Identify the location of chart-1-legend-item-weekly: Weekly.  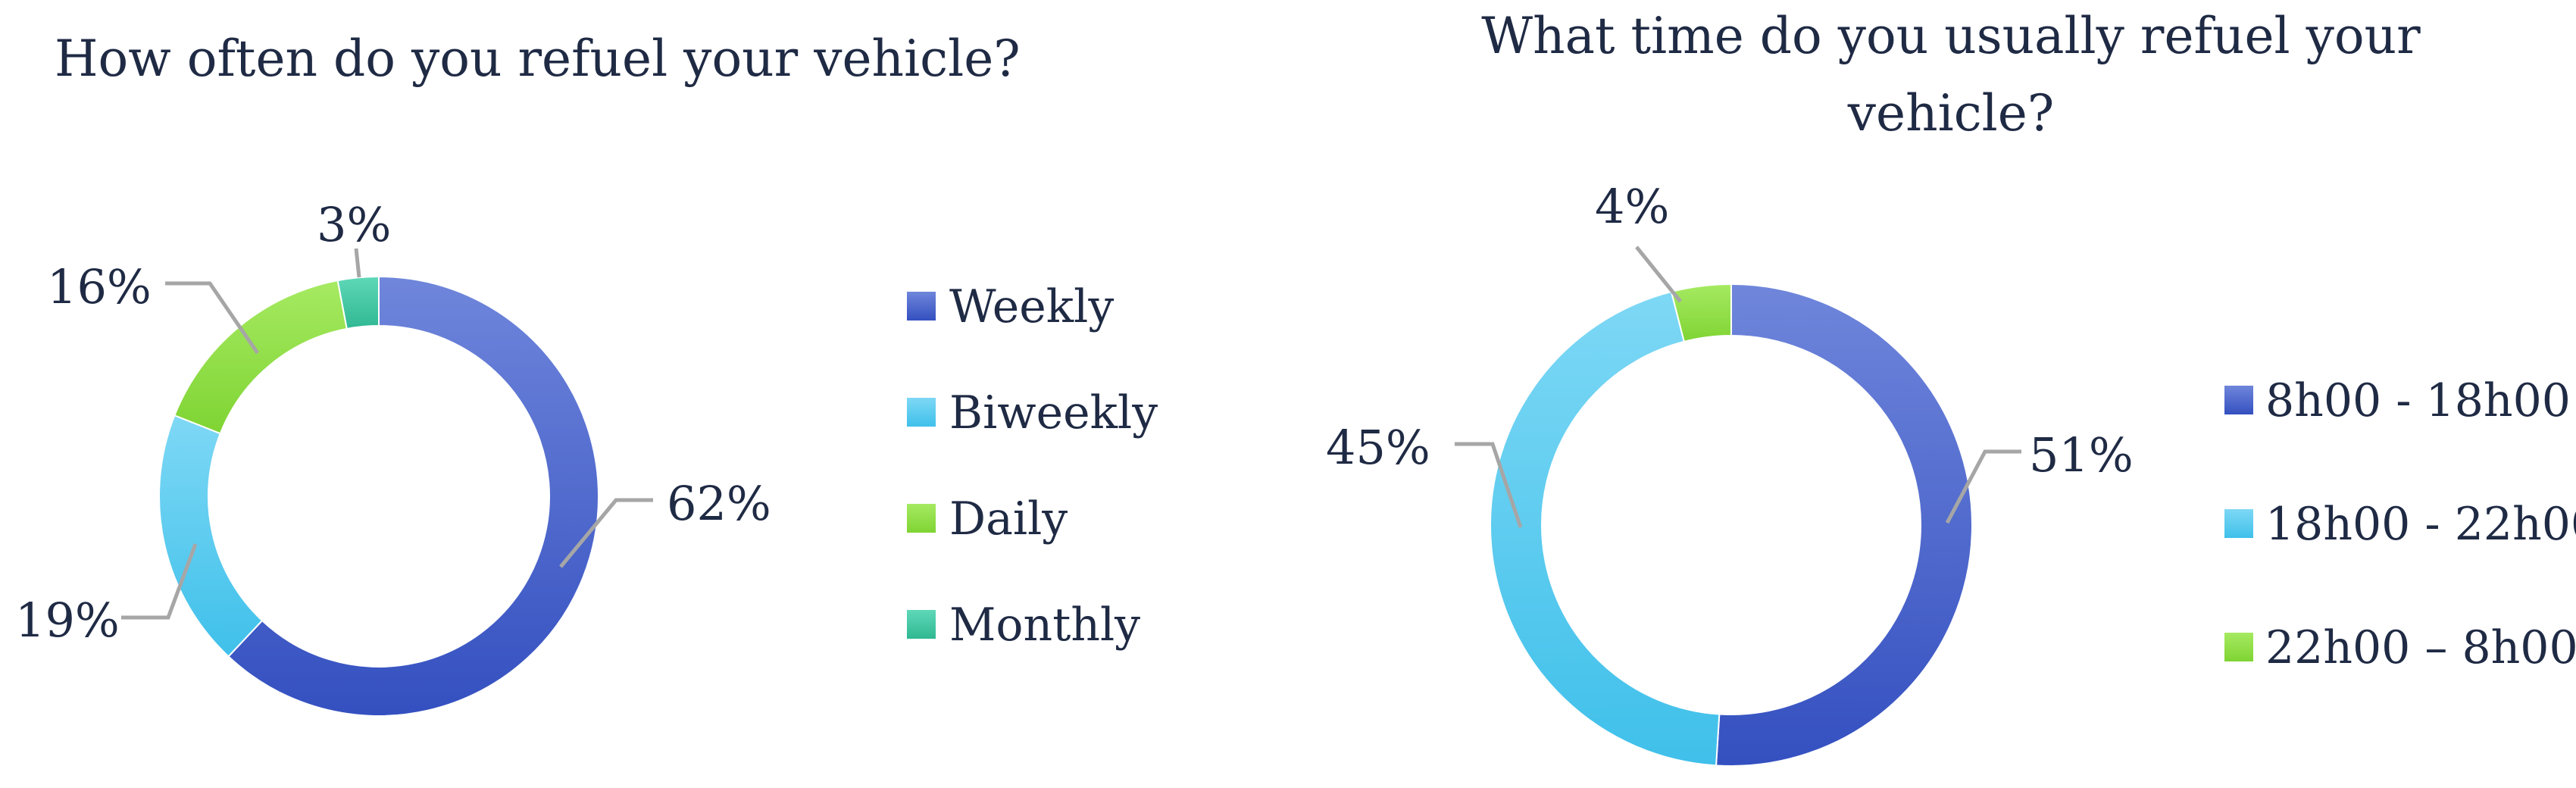
(1010, 306).